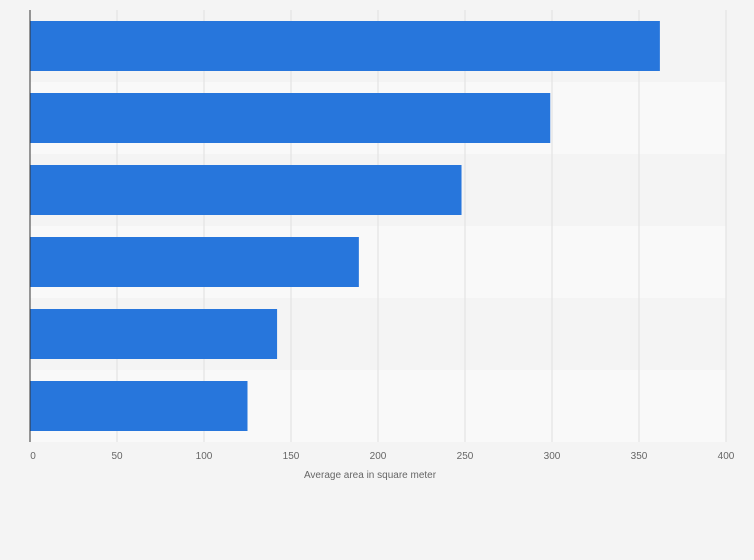  Describe the element at coordinates (639, 456) in the screenshot. I see `x-tick-label: 350` at that location.